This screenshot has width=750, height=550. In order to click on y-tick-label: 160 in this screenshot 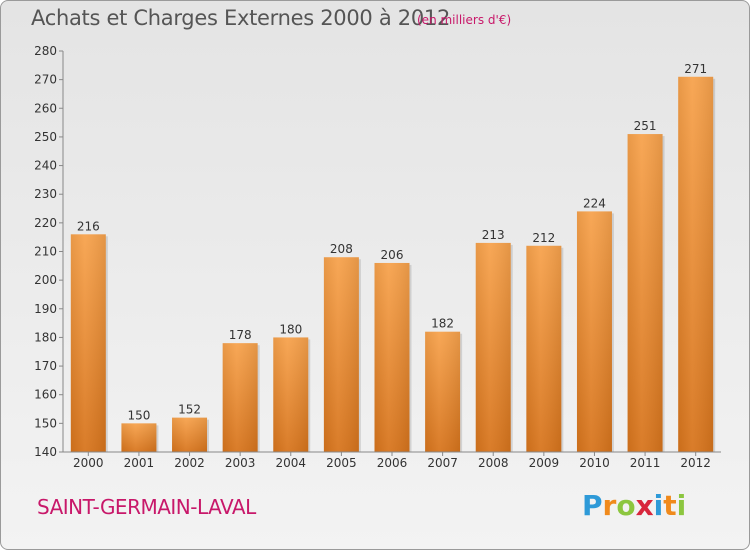, I will do `click(45, 395)`.